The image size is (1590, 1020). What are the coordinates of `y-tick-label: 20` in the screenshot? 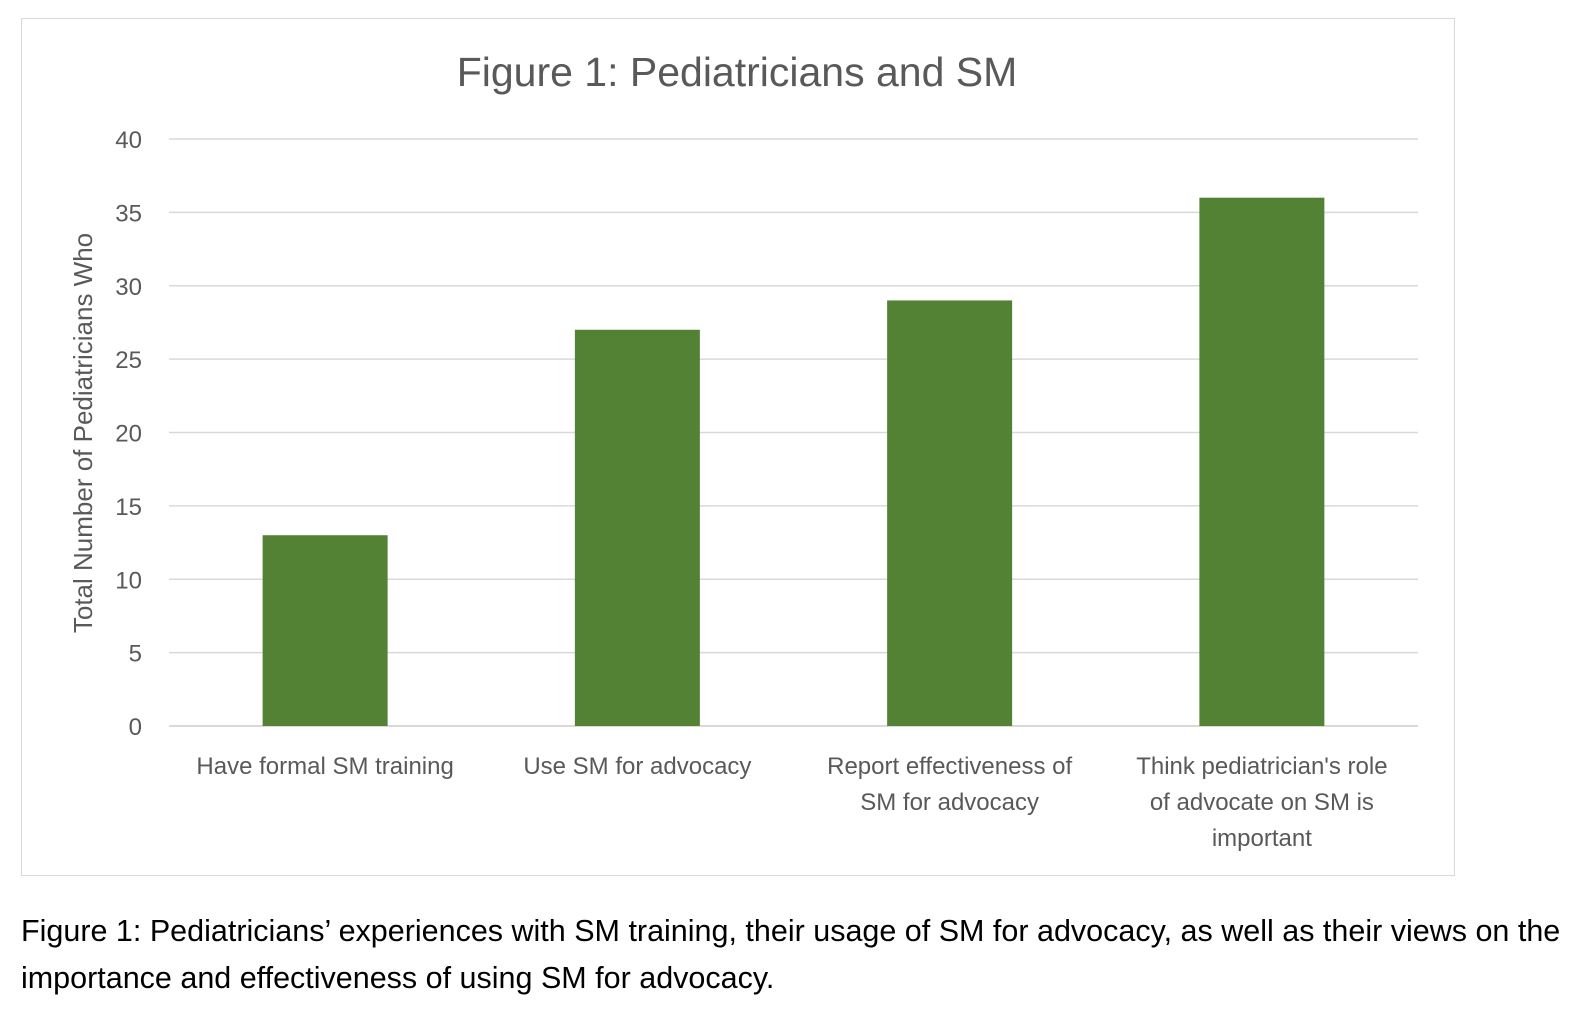 It's located at (128, 434).